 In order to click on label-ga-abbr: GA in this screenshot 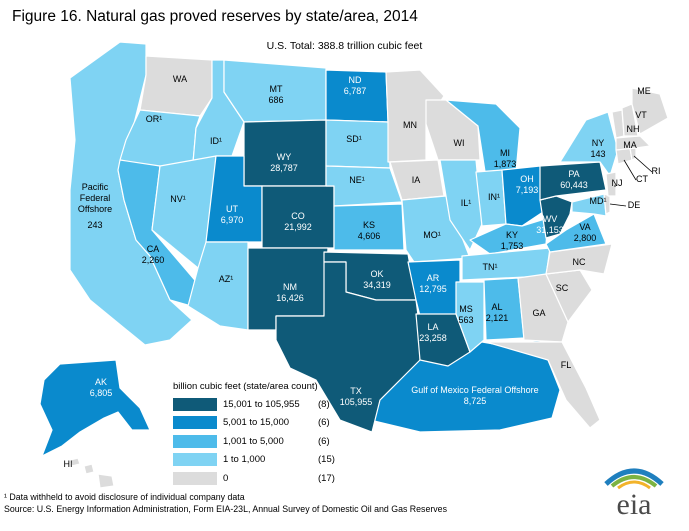, I will do `click(538, 313)`.